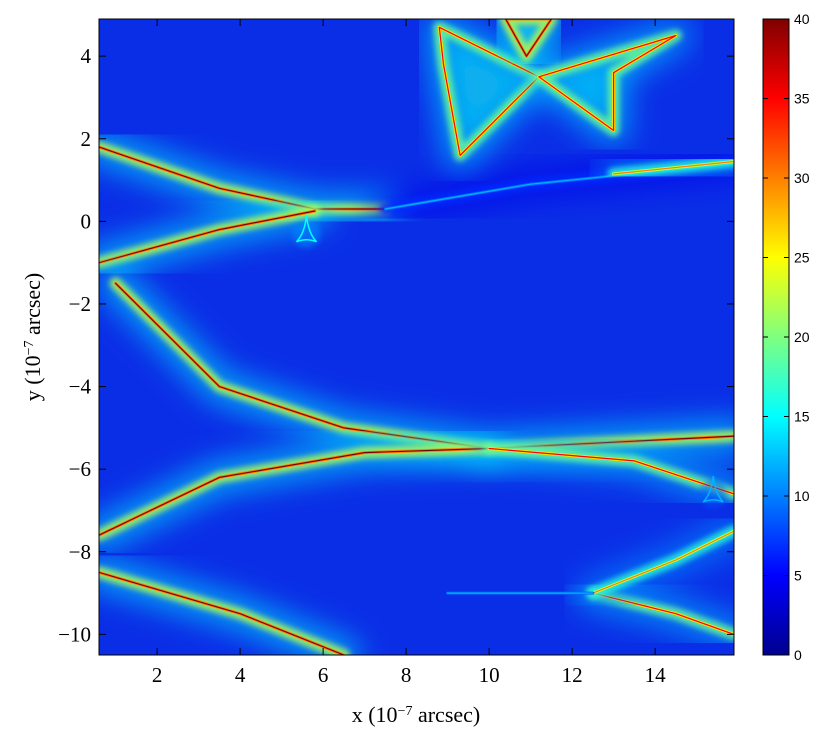  Describe the element at coordinates (157, 675) in the screenshot. I see `x-tick-label: 2` at that location.